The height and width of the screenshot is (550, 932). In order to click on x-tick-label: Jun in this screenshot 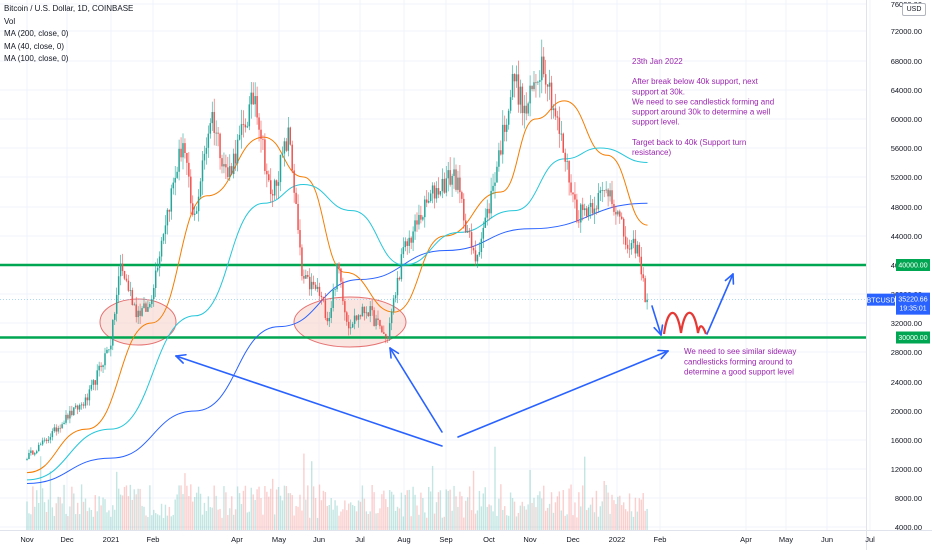, I will do `click(827, 539)`.